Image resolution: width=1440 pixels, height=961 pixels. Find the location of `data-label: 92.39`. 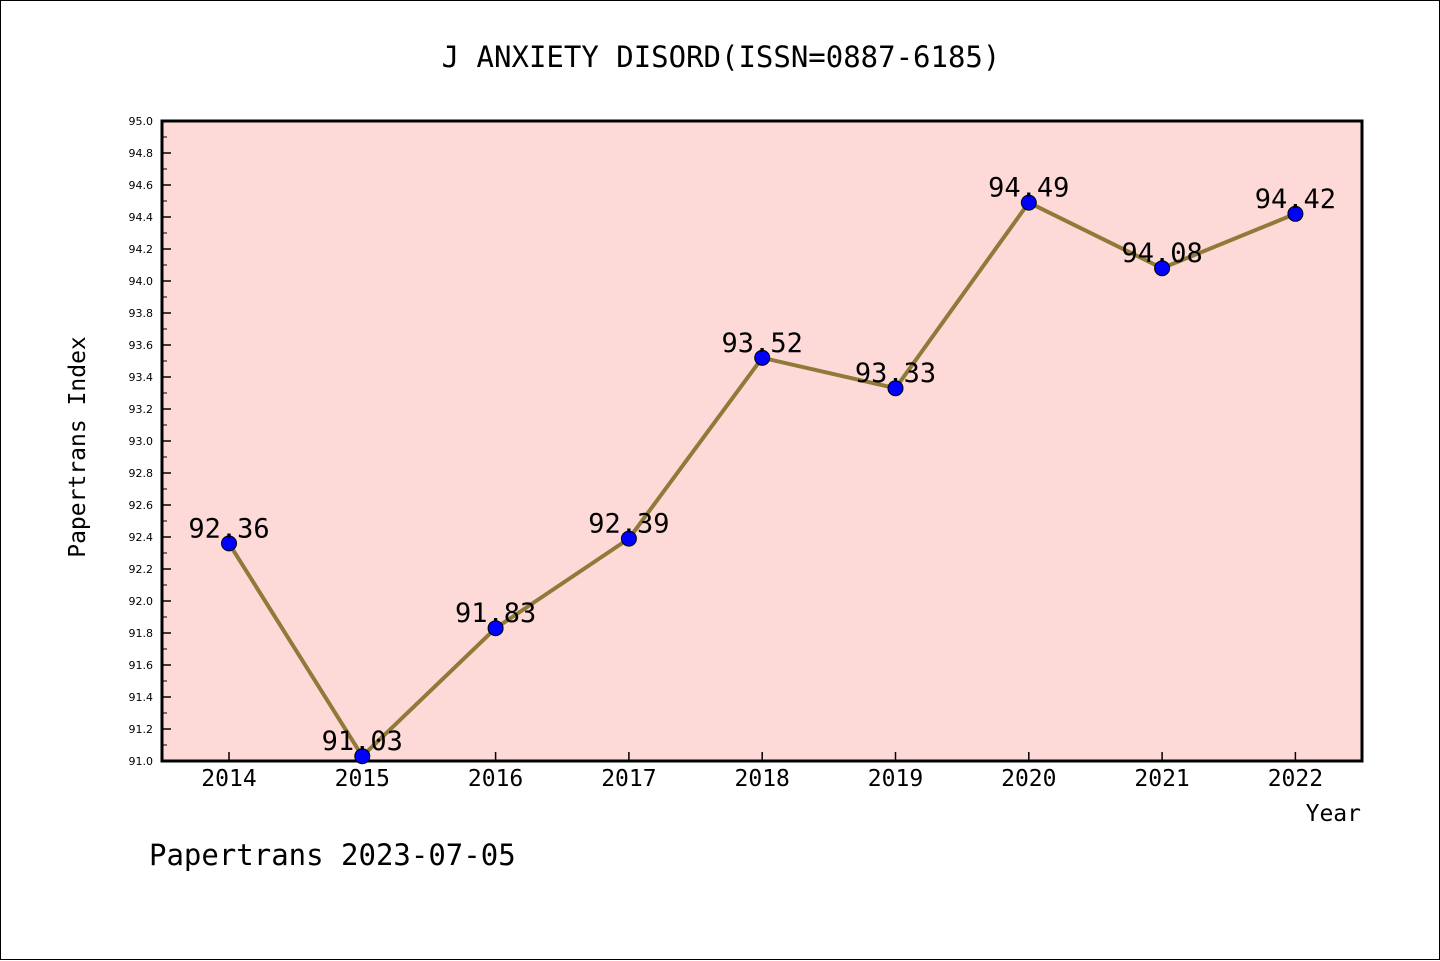

data-label: 92.39 is located at coordinates (628, 524).